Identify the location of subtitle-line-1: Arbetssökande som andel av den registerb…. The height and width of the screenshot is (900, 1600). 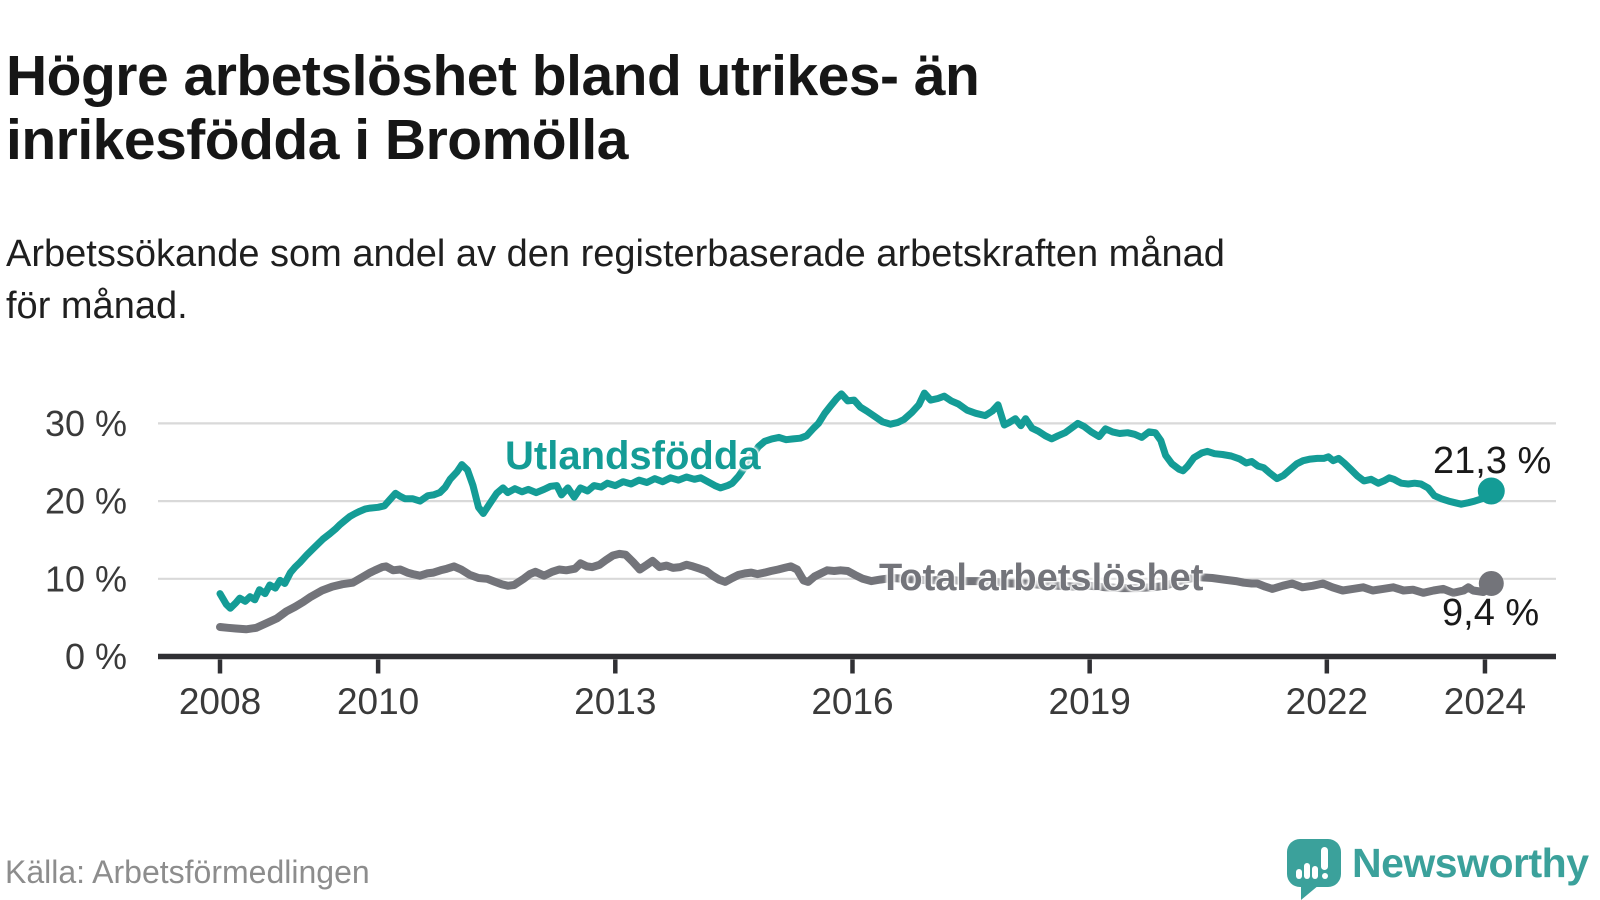
(615, 254).